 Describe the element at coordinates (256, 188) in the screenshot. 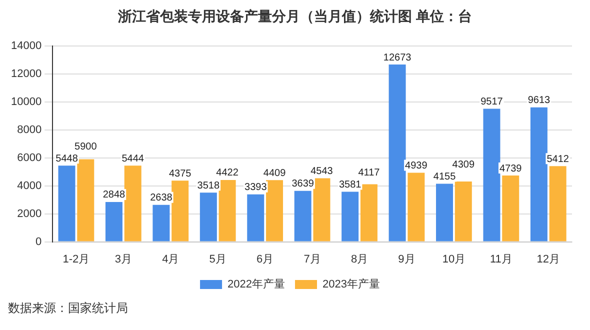

I see `data-label: 3393` at that location.